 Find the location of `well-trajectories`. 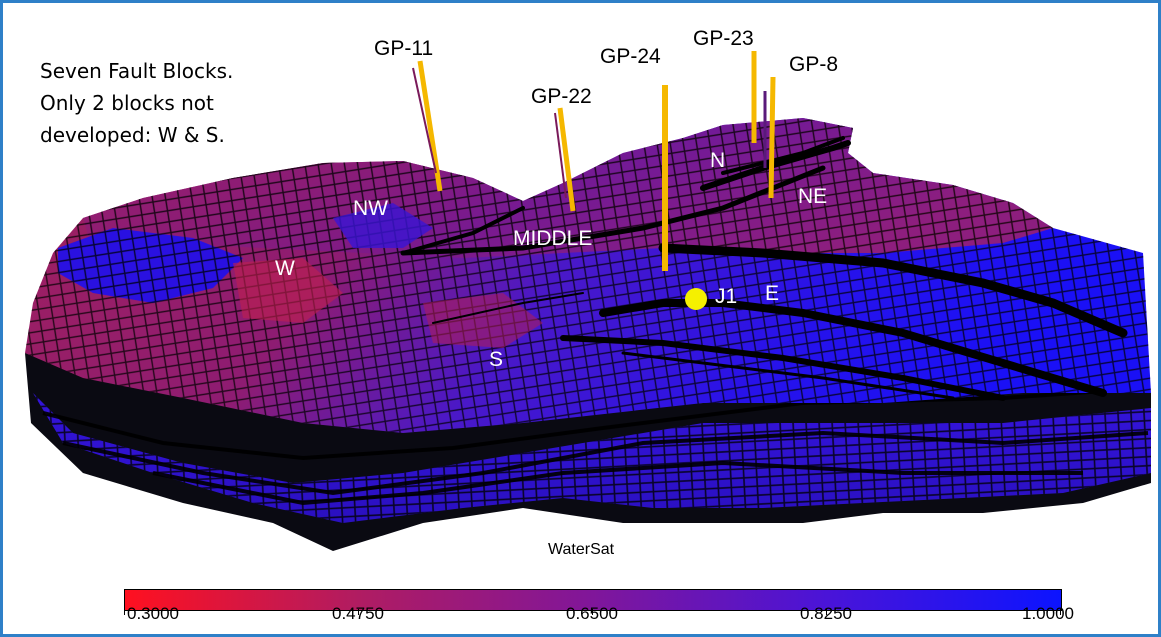

well-trajectories is located at coordinates (594, 161).